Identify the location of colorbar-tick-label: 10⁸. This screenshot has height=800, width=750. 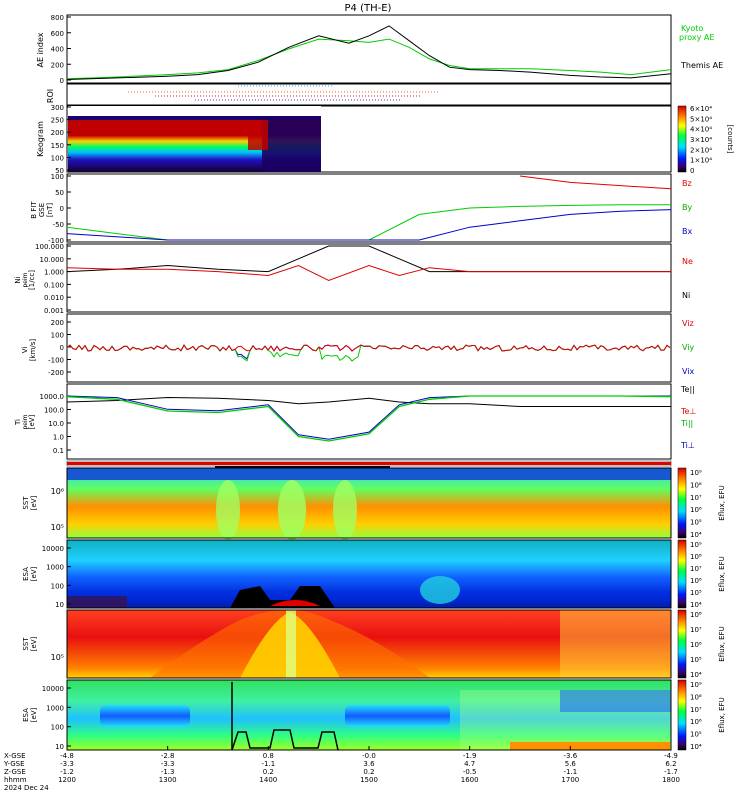
(696, 615).